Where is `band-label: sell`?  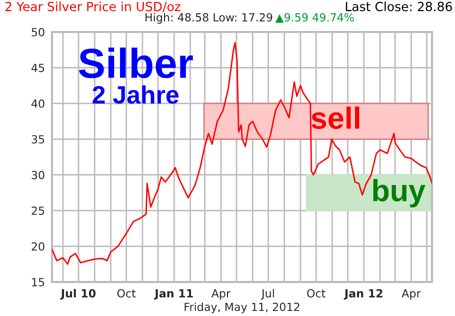 band-label: sell is located at coordinates (335, 117).